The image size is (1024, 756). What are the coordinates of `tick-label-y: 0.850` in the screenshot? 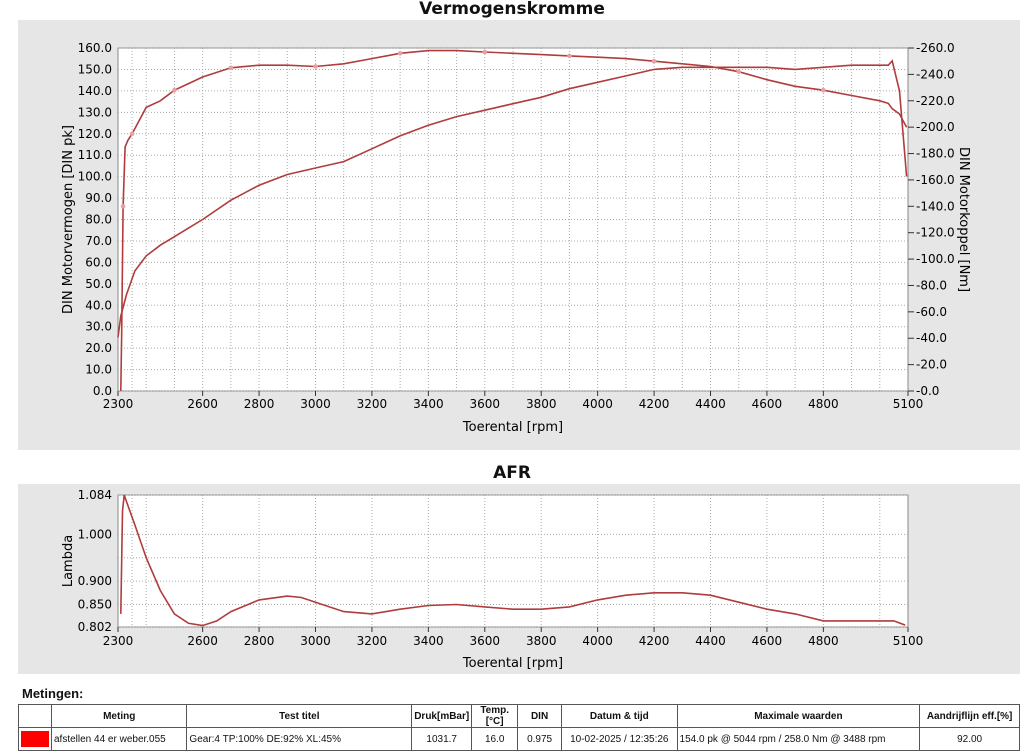 It's located at (95, 605).